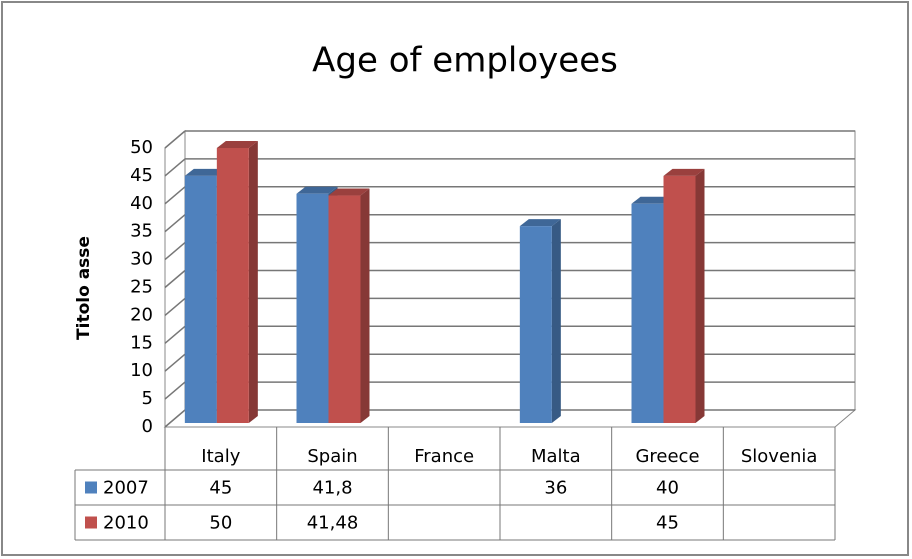 Image resolution: width=912 pixels, height=559 pixels. Describe the element at coordinates (141, 231) in the screenshot. I see `y-tick-label: 35` at that location.